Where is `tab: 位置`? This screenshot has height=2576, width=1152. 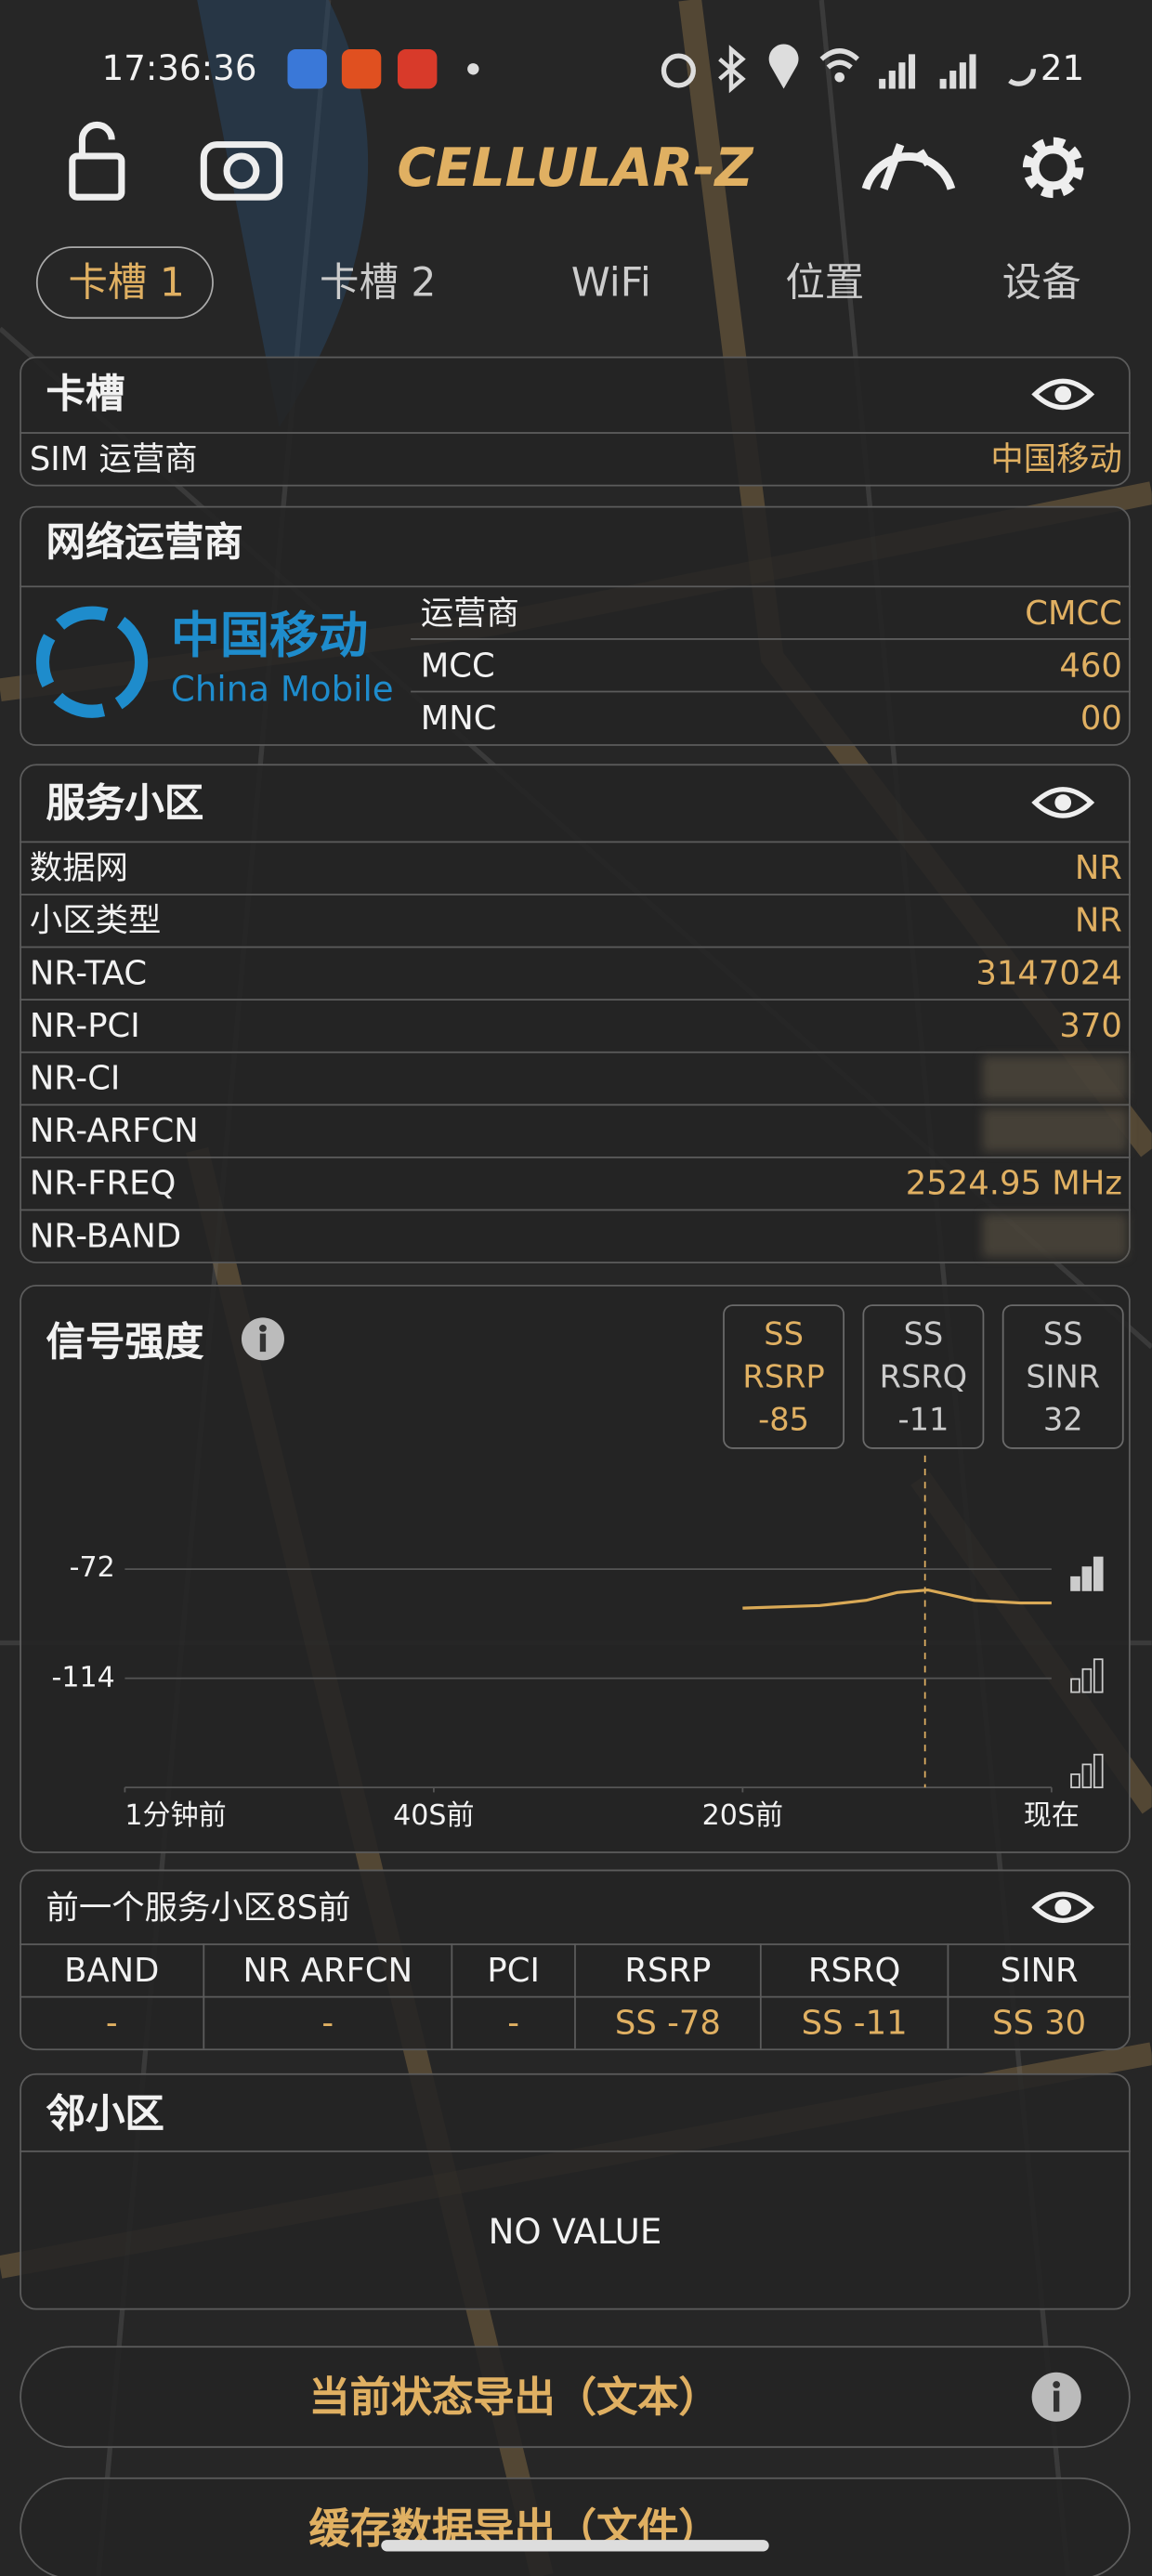 tab: 位置 is located at coordinates (825, 282).